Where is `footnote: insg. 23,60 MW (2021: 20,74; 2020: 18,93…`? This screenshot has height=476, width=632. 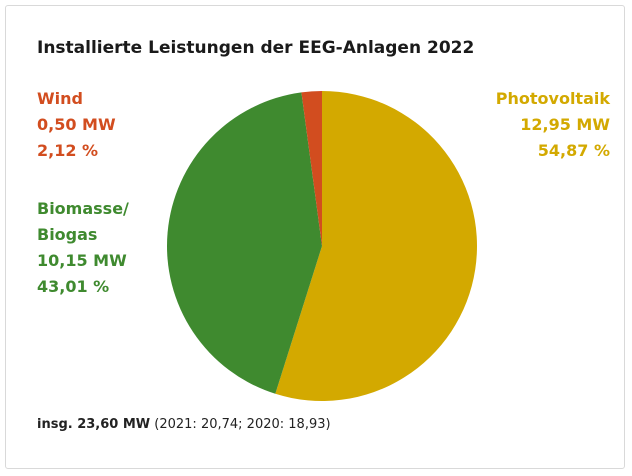
footnote: insg. 23,60 MW (2021: 20,74; 2020: 18,93… is located at coordinates (184, 424).